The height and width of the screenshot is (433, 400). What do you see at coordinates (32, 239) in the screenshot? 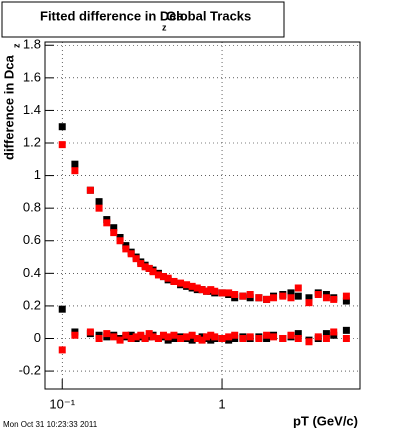
I see `y-tick-label: 0.6` at bounding box center [32, 239].